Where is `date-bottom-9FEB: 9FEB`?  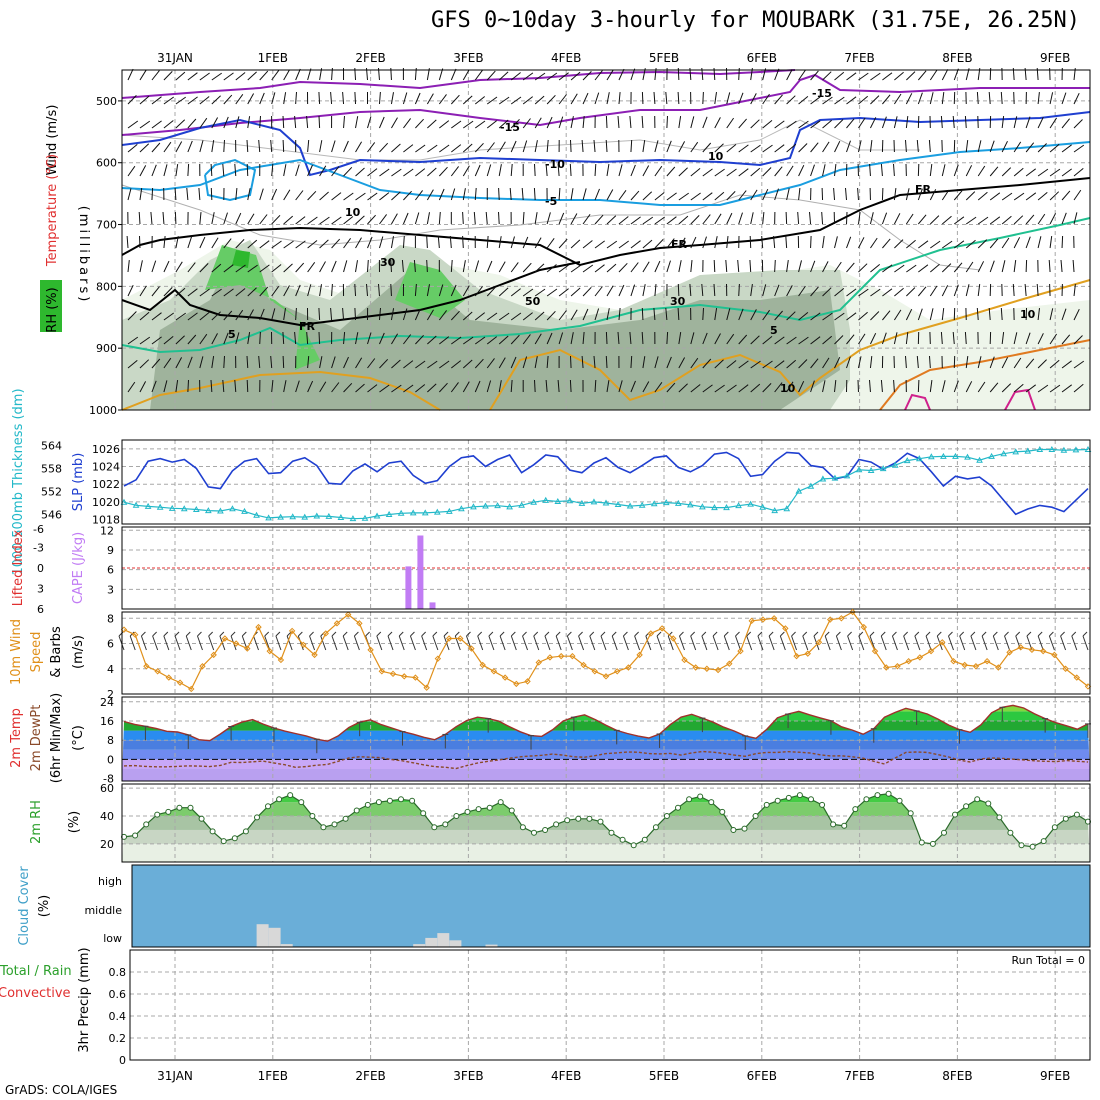
date-bottom-9FEB: 9FEB is located at coordinates (1055, 1076).